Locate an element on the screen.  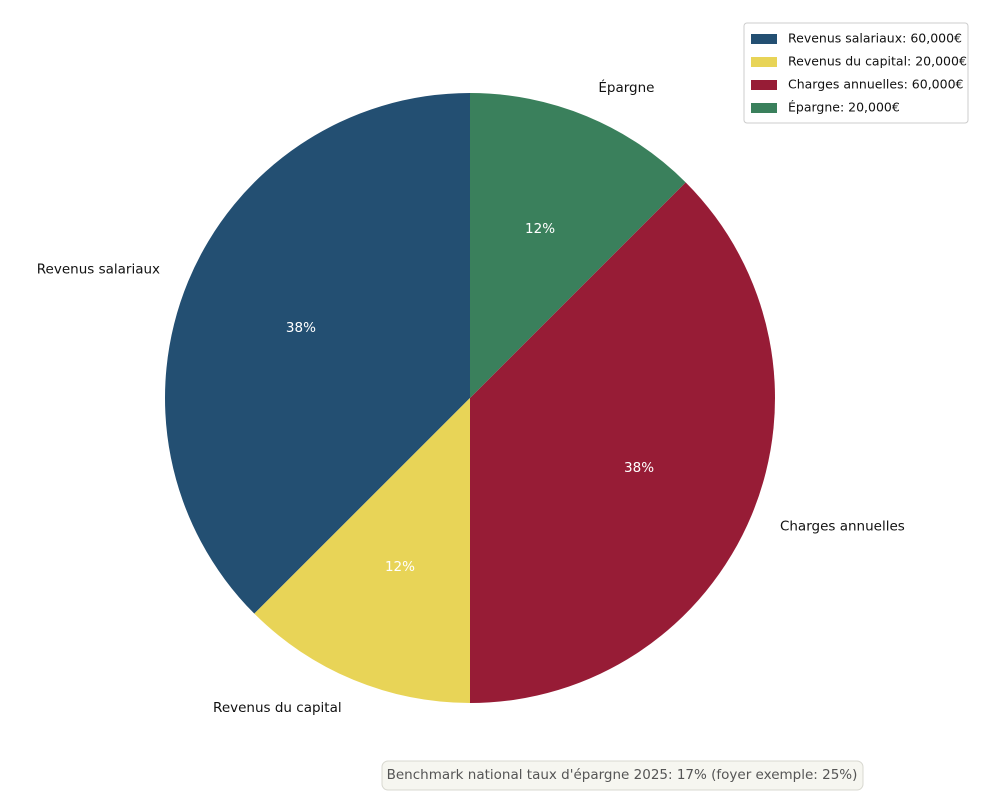
slice-label: Épargne is located at coordinates (626, 87).